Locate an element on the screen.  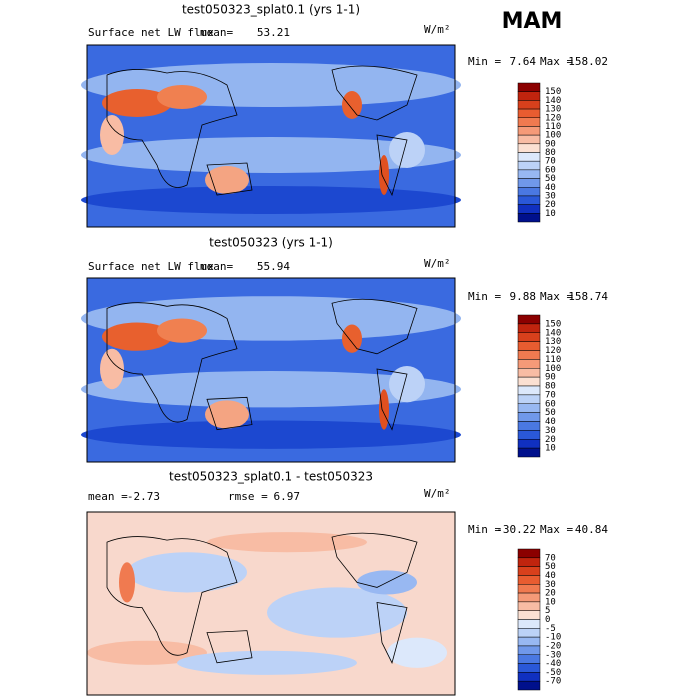
season-title: MAM is located at coordinates (532, 21).